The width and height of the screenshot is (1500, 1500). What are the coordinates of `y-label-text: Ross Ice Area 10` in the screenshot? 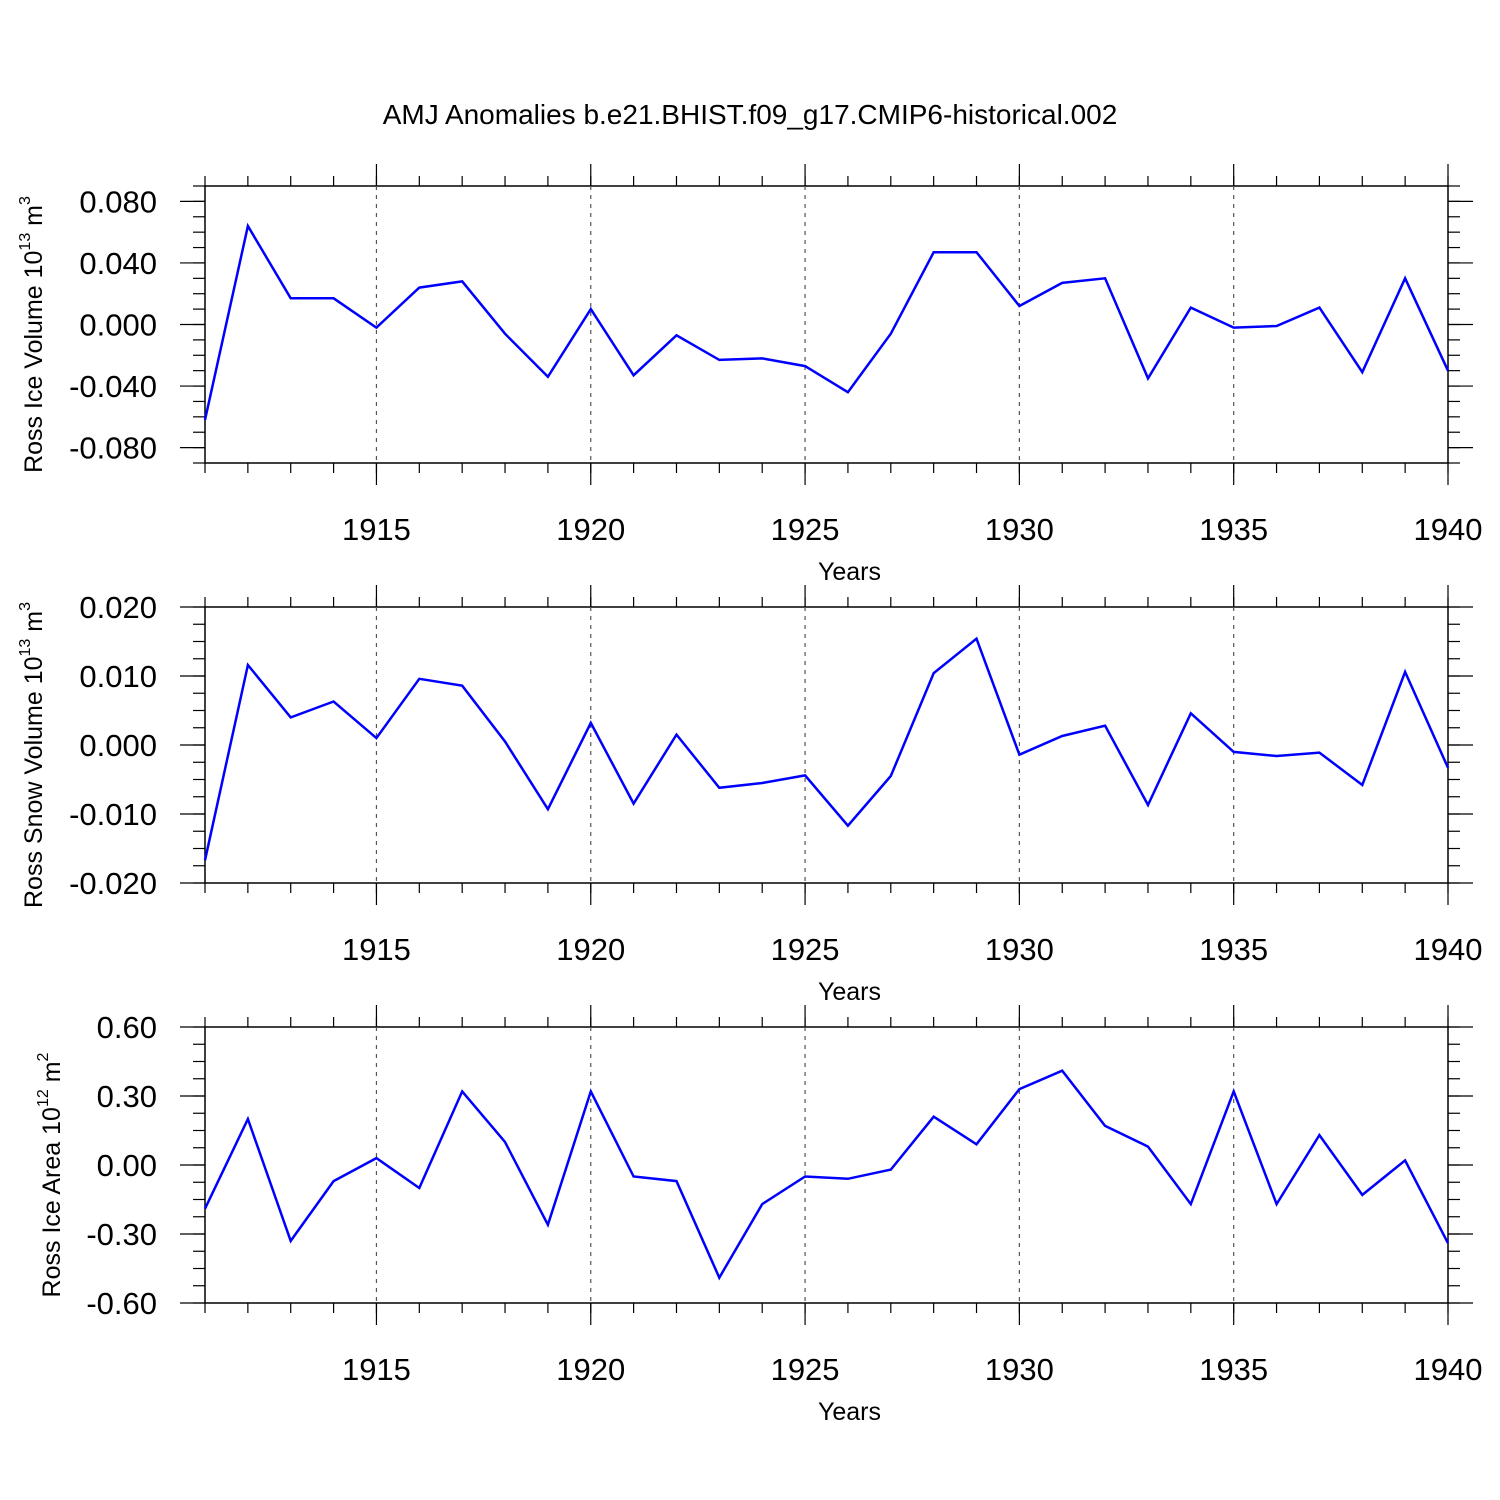 It's located at (52, 1202).